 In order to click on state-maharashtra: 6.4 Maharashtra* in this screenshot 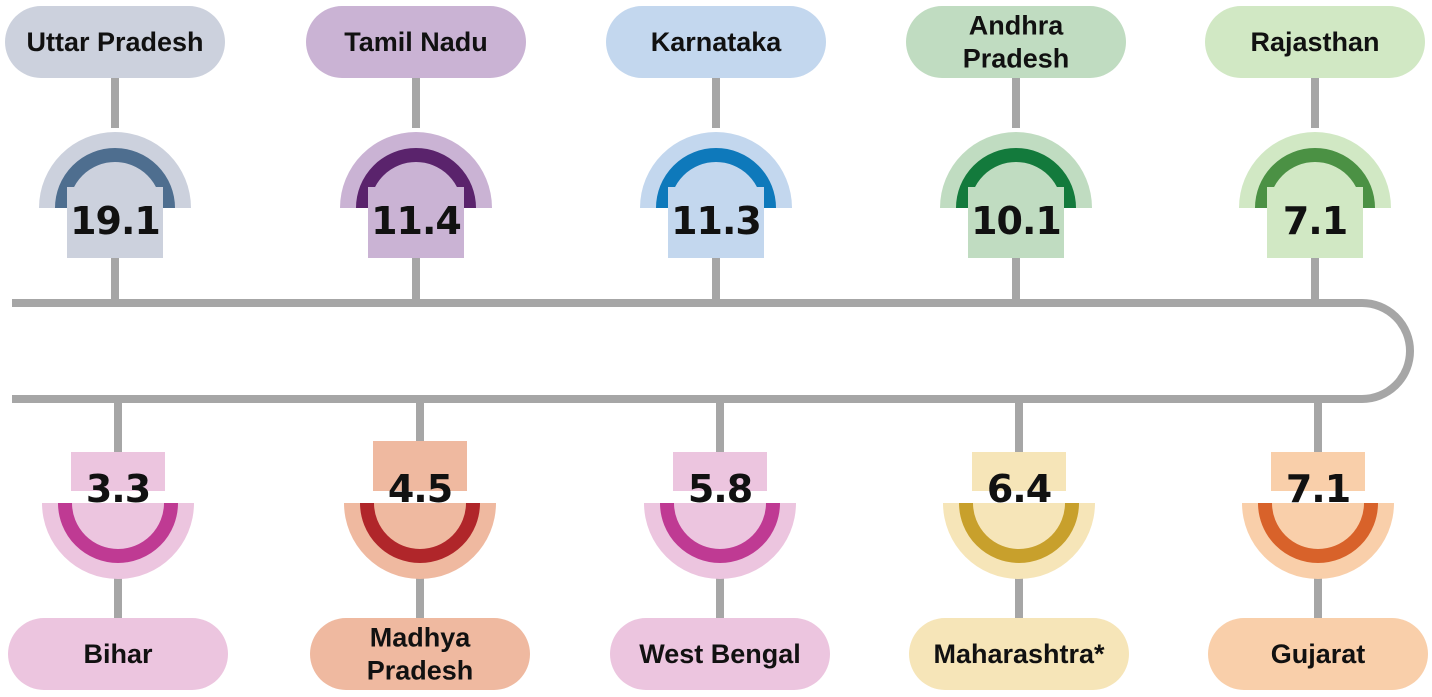, I will do `click(1019, 546)`.